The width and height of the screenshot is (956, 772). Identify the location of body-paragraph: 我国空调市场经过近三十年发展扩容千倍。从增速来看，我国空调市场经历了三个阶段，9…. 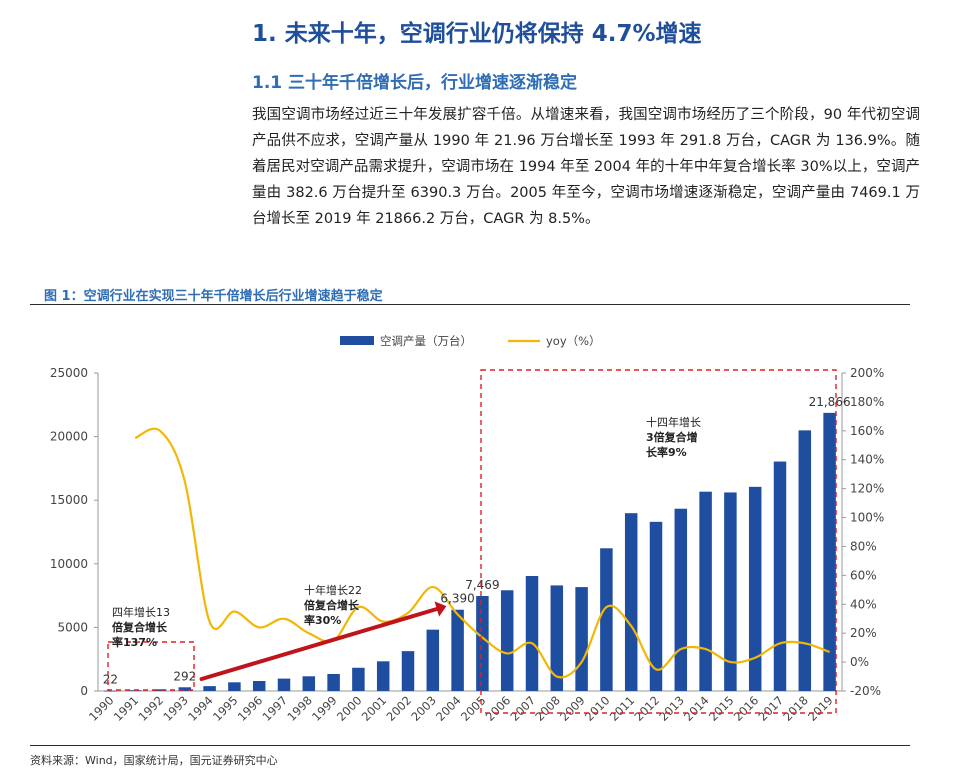
(586, 167).